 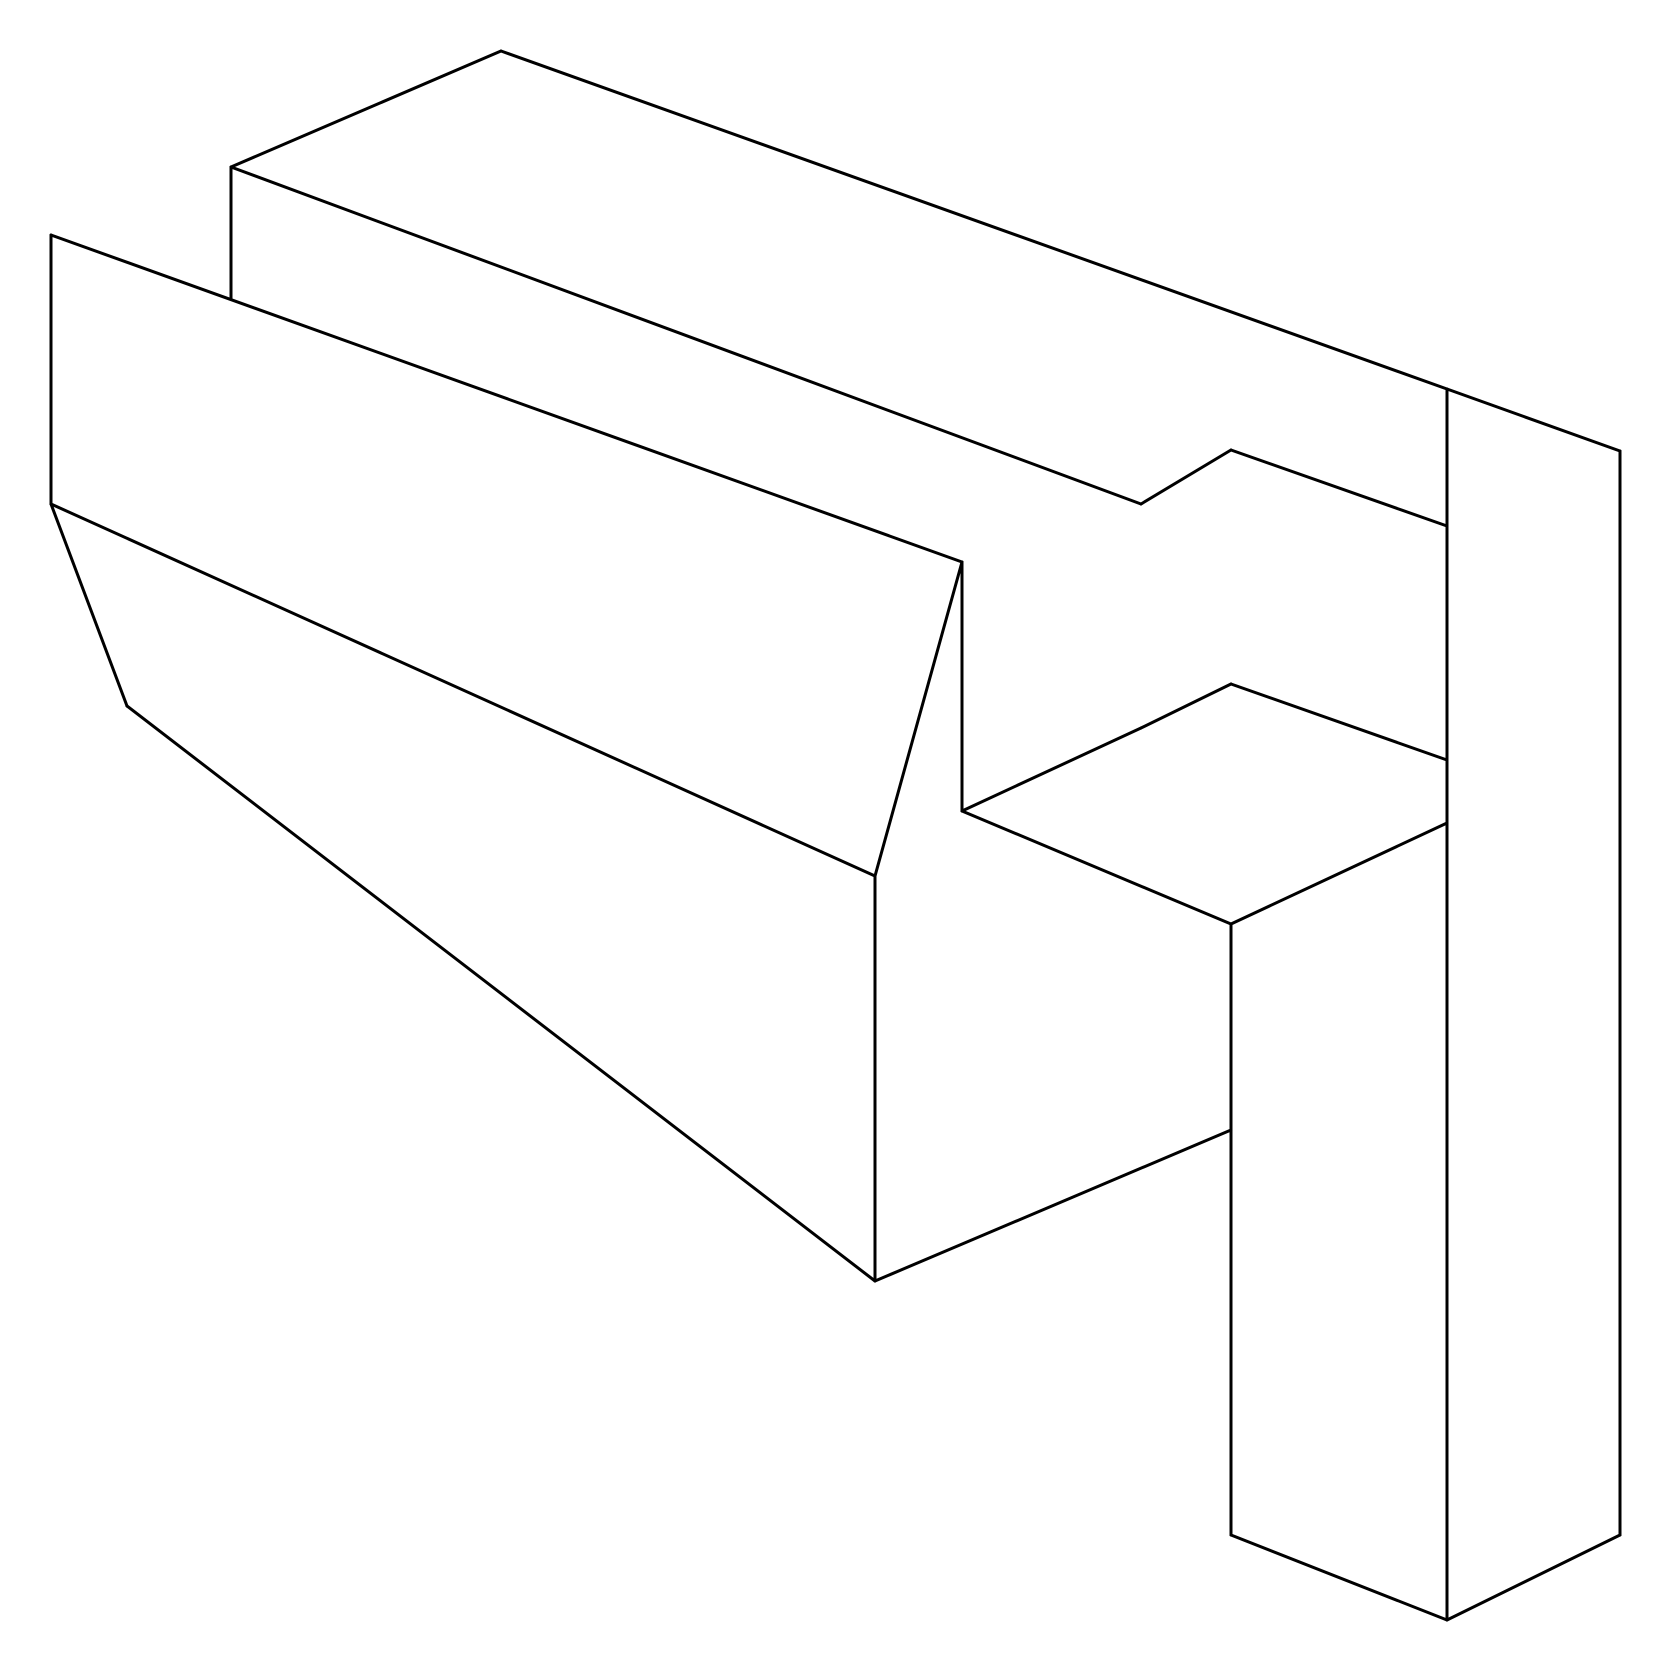 I want to click on shelf-top-edge, so click(x=1339, y=722).